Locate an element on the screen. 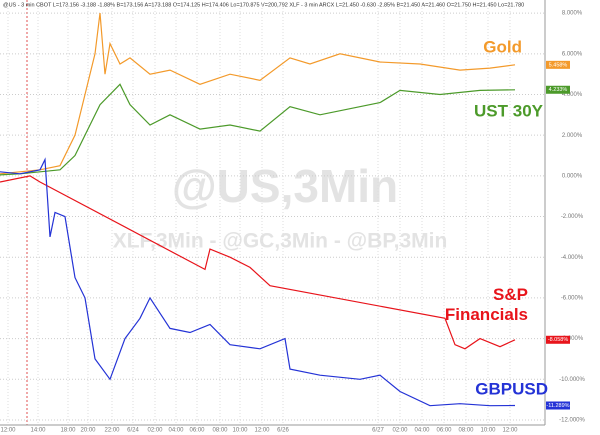 This screenshot has height=435, width=600. last-value-label: -8.058% is located at coordinates (558, 340).